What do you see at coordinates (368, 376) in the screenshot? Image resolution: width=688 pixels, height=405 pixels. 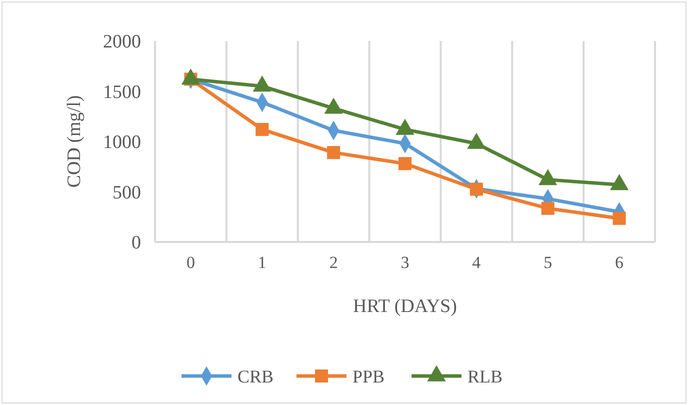 I see `legend-label: PPB` at bounding box center [368, 376].